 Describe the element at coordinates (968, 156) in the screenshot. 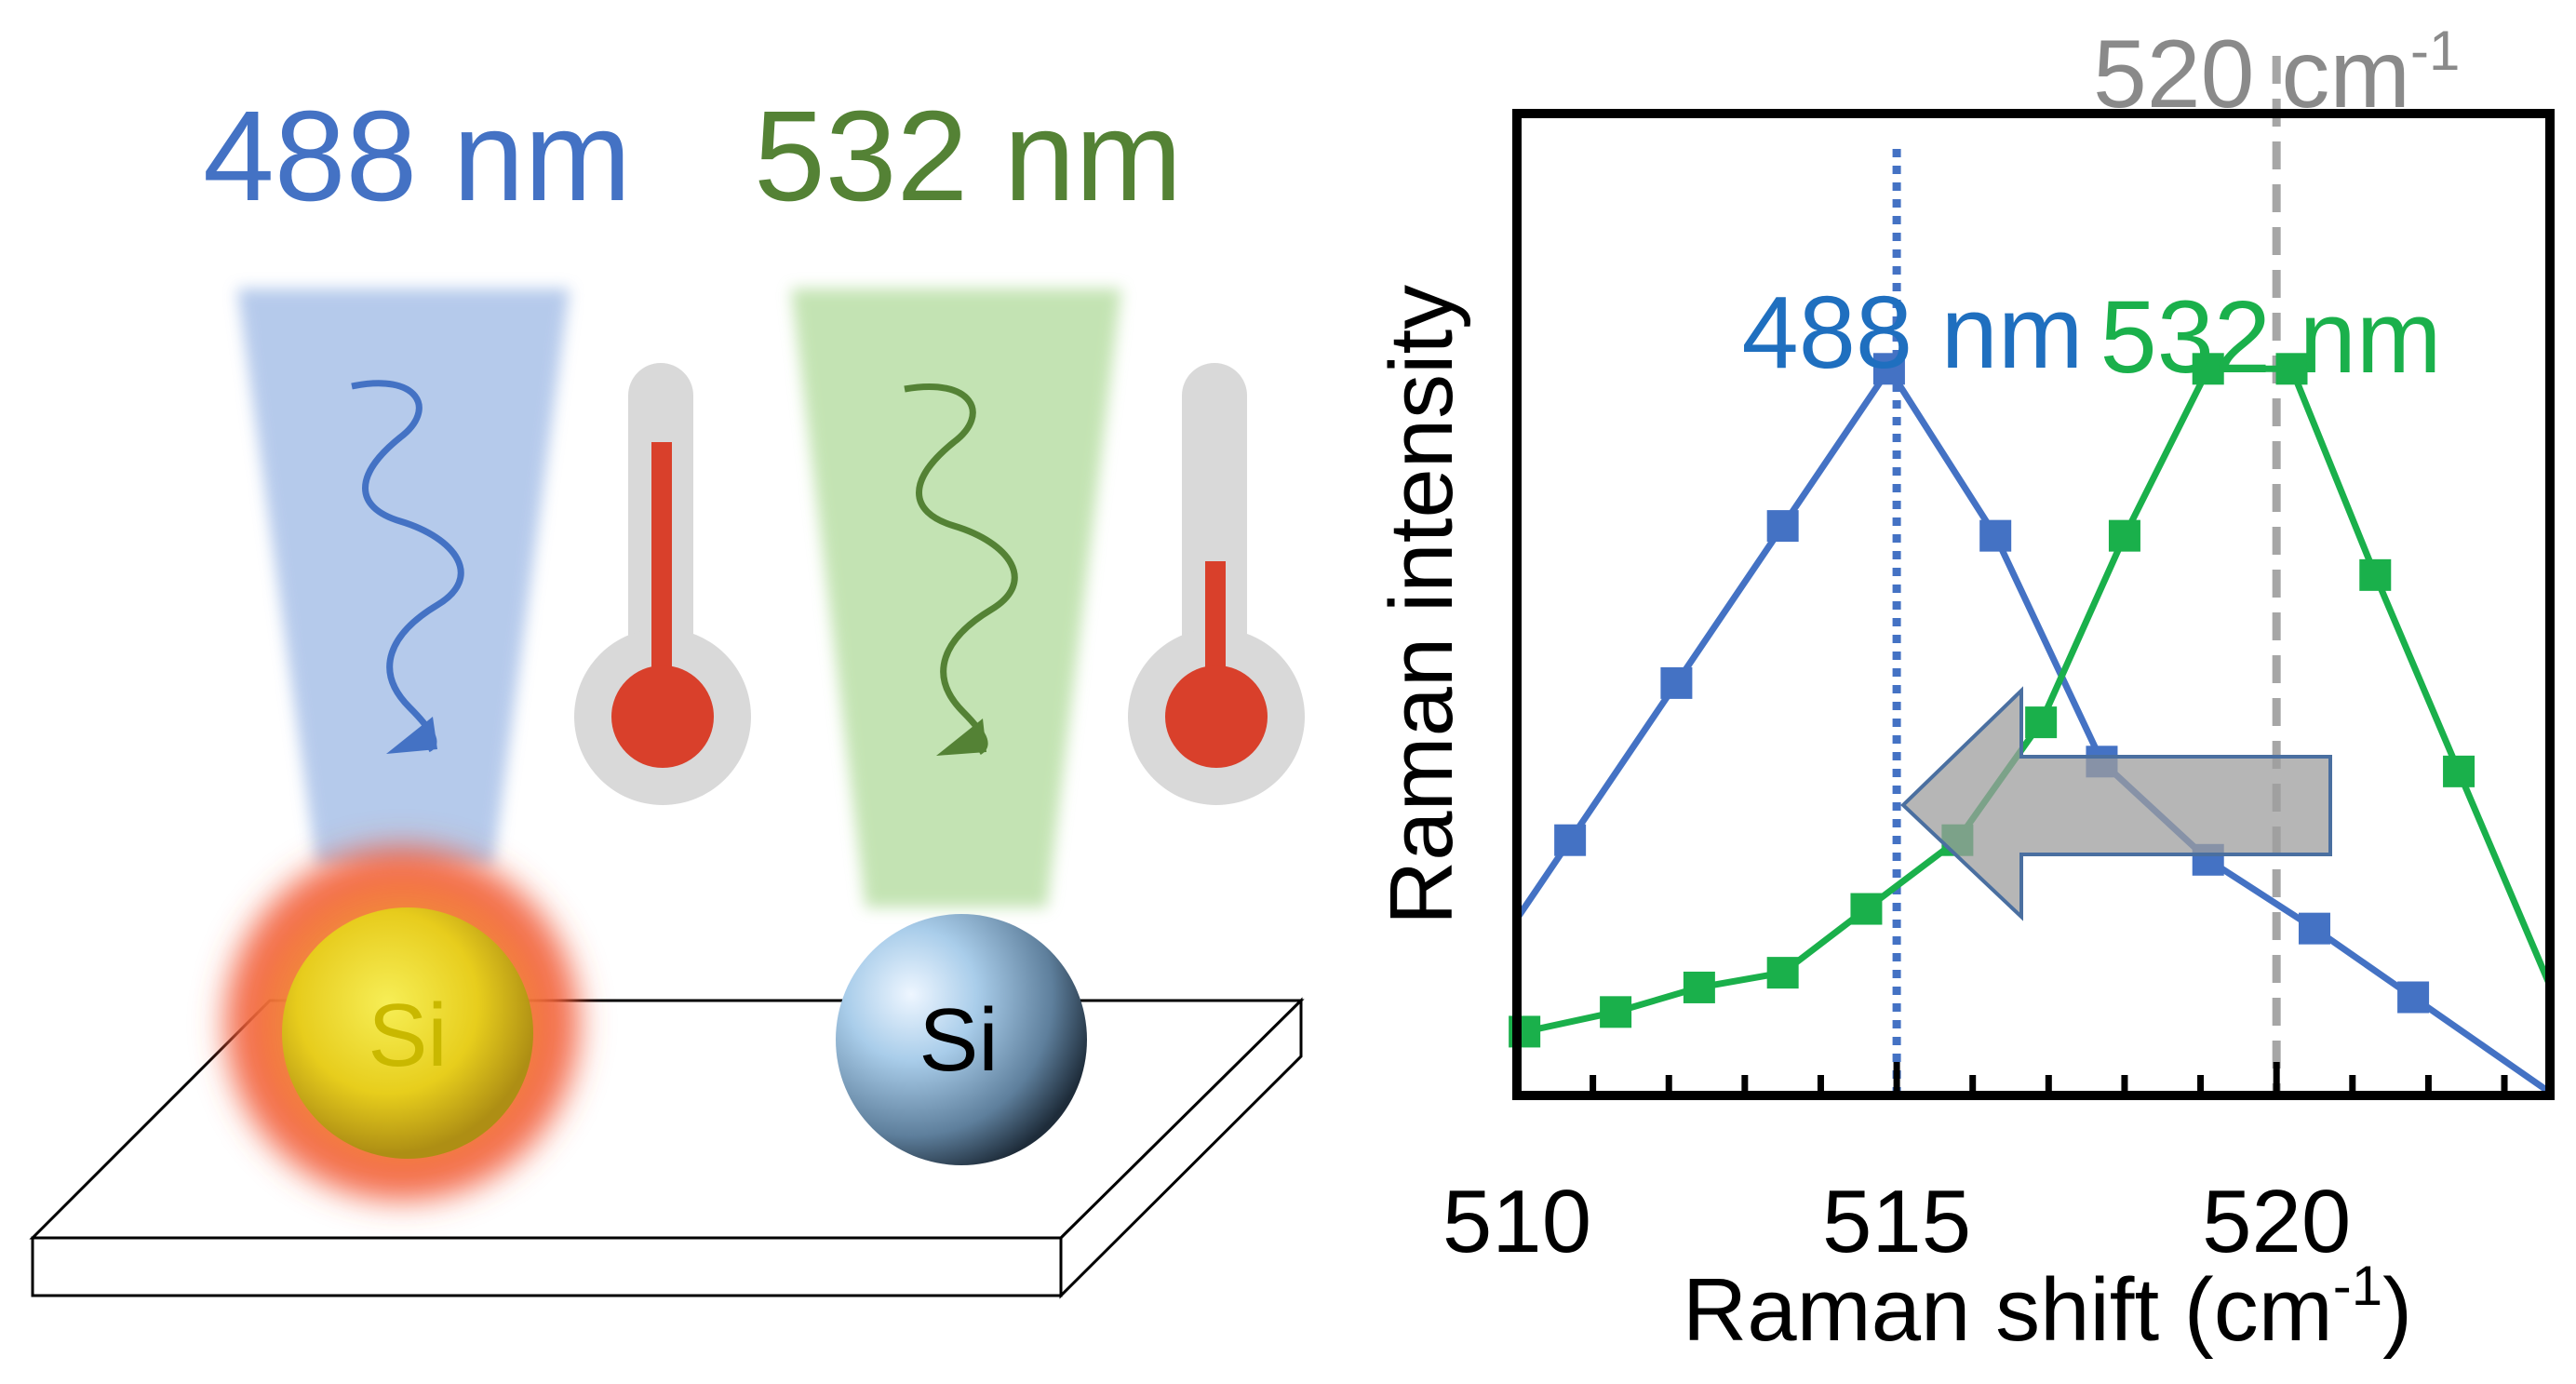

I see `laser-label-532: 532 nm` at that location.